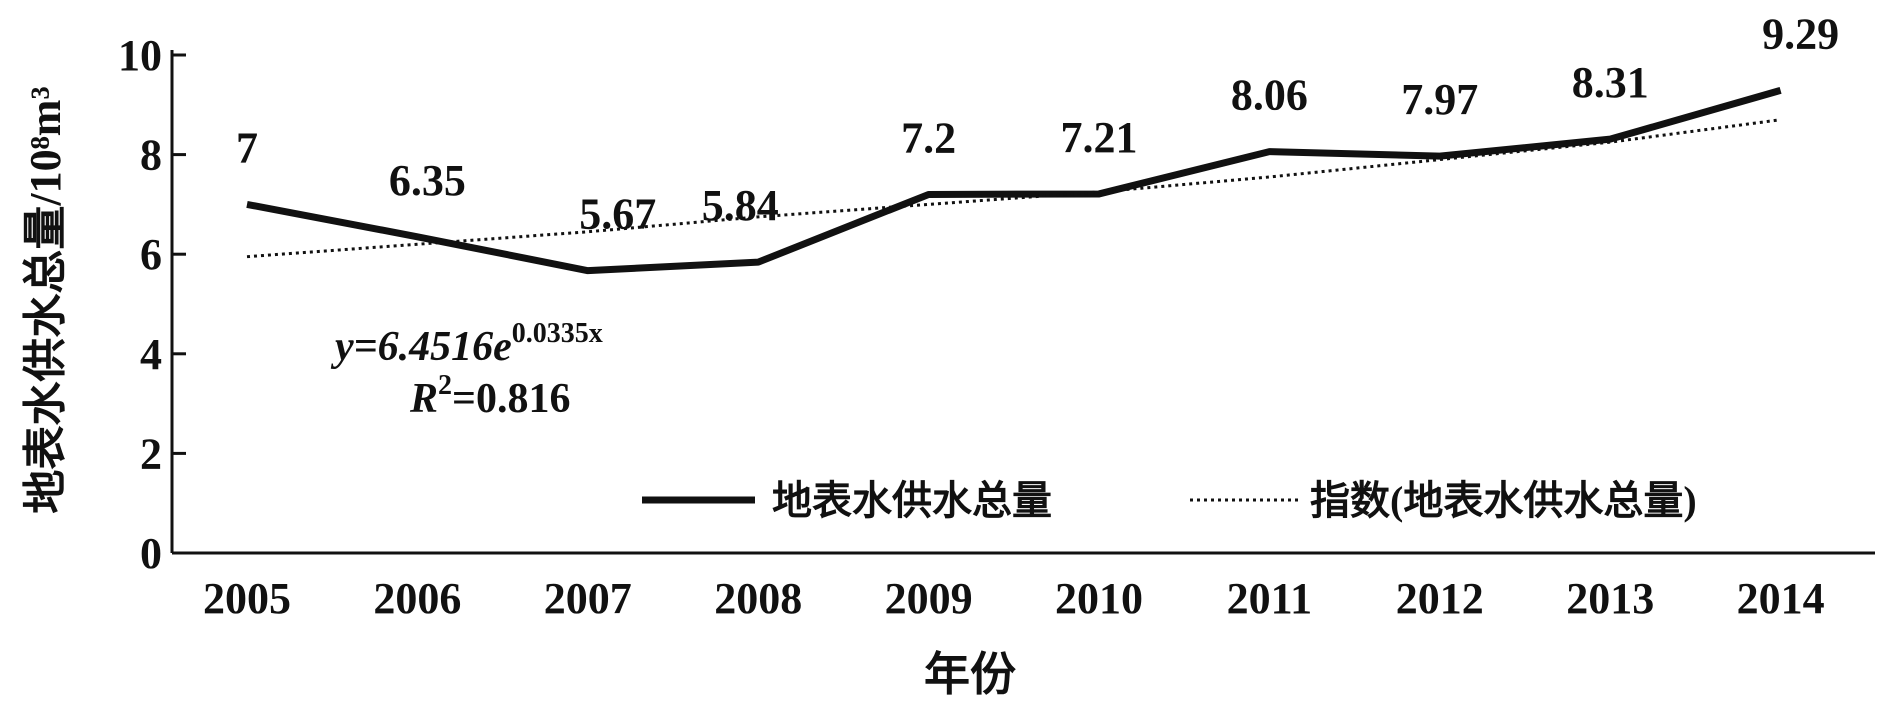  What do you see at coordinates (1270, 598) in the screenshot?
I see `x-tick-label: 2011` at bounding box center [1270, 598].